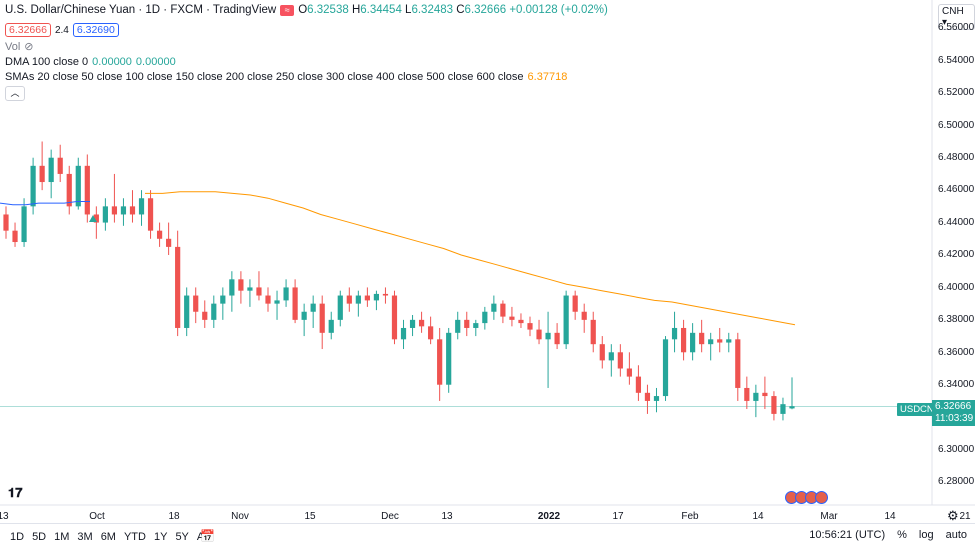  Describe the element at coordinates (95, 30) in the screenshot. I see `ask-price: 6.32690` at that location.